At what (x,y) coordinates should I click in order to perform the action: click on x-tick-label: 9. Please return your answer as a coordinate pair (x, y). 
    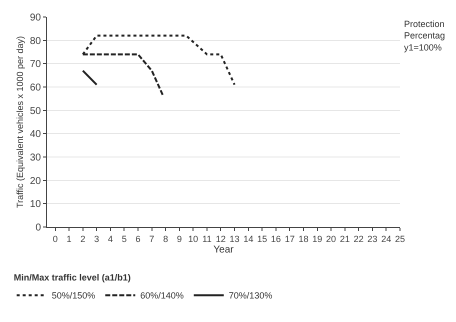
    Looking at the image, I should click on (179, 239).